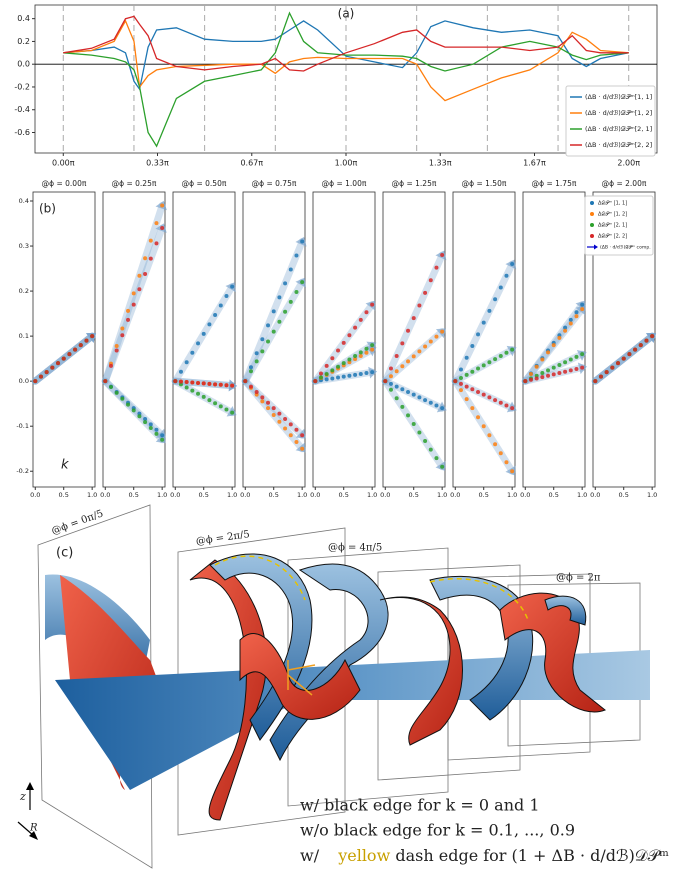 Image resolution: width=692 pixels, height=871 pixels. I want to click on panel-label: (a), so click(346, 14).